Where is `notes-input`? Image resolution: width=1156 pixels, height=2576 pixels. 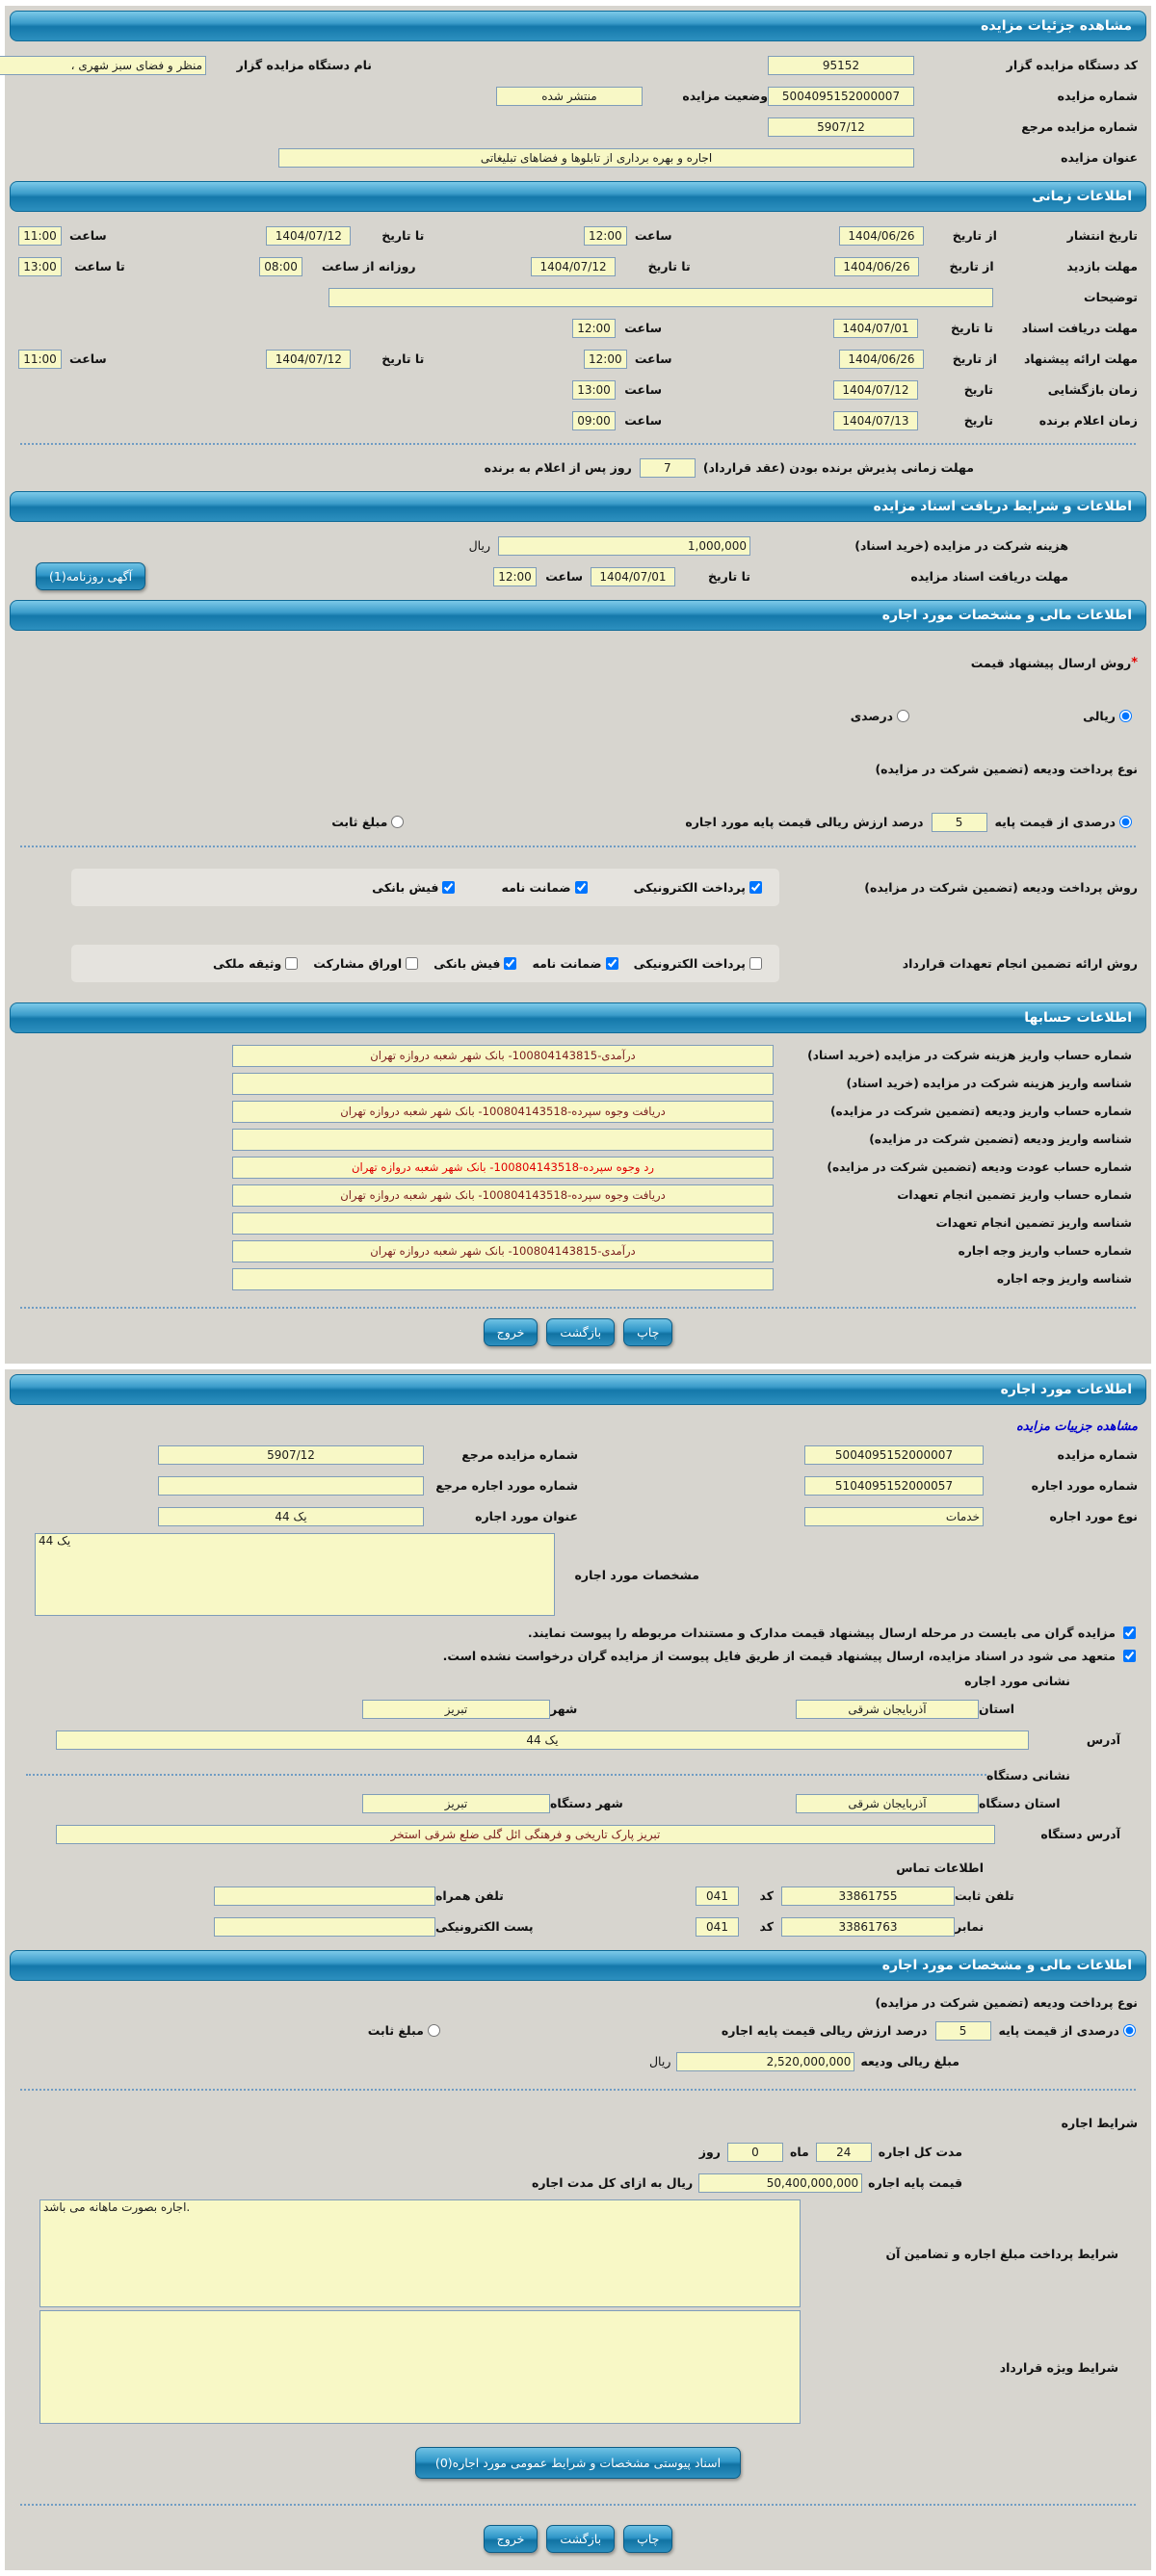
notes-input is located at coordinates (660, 297).